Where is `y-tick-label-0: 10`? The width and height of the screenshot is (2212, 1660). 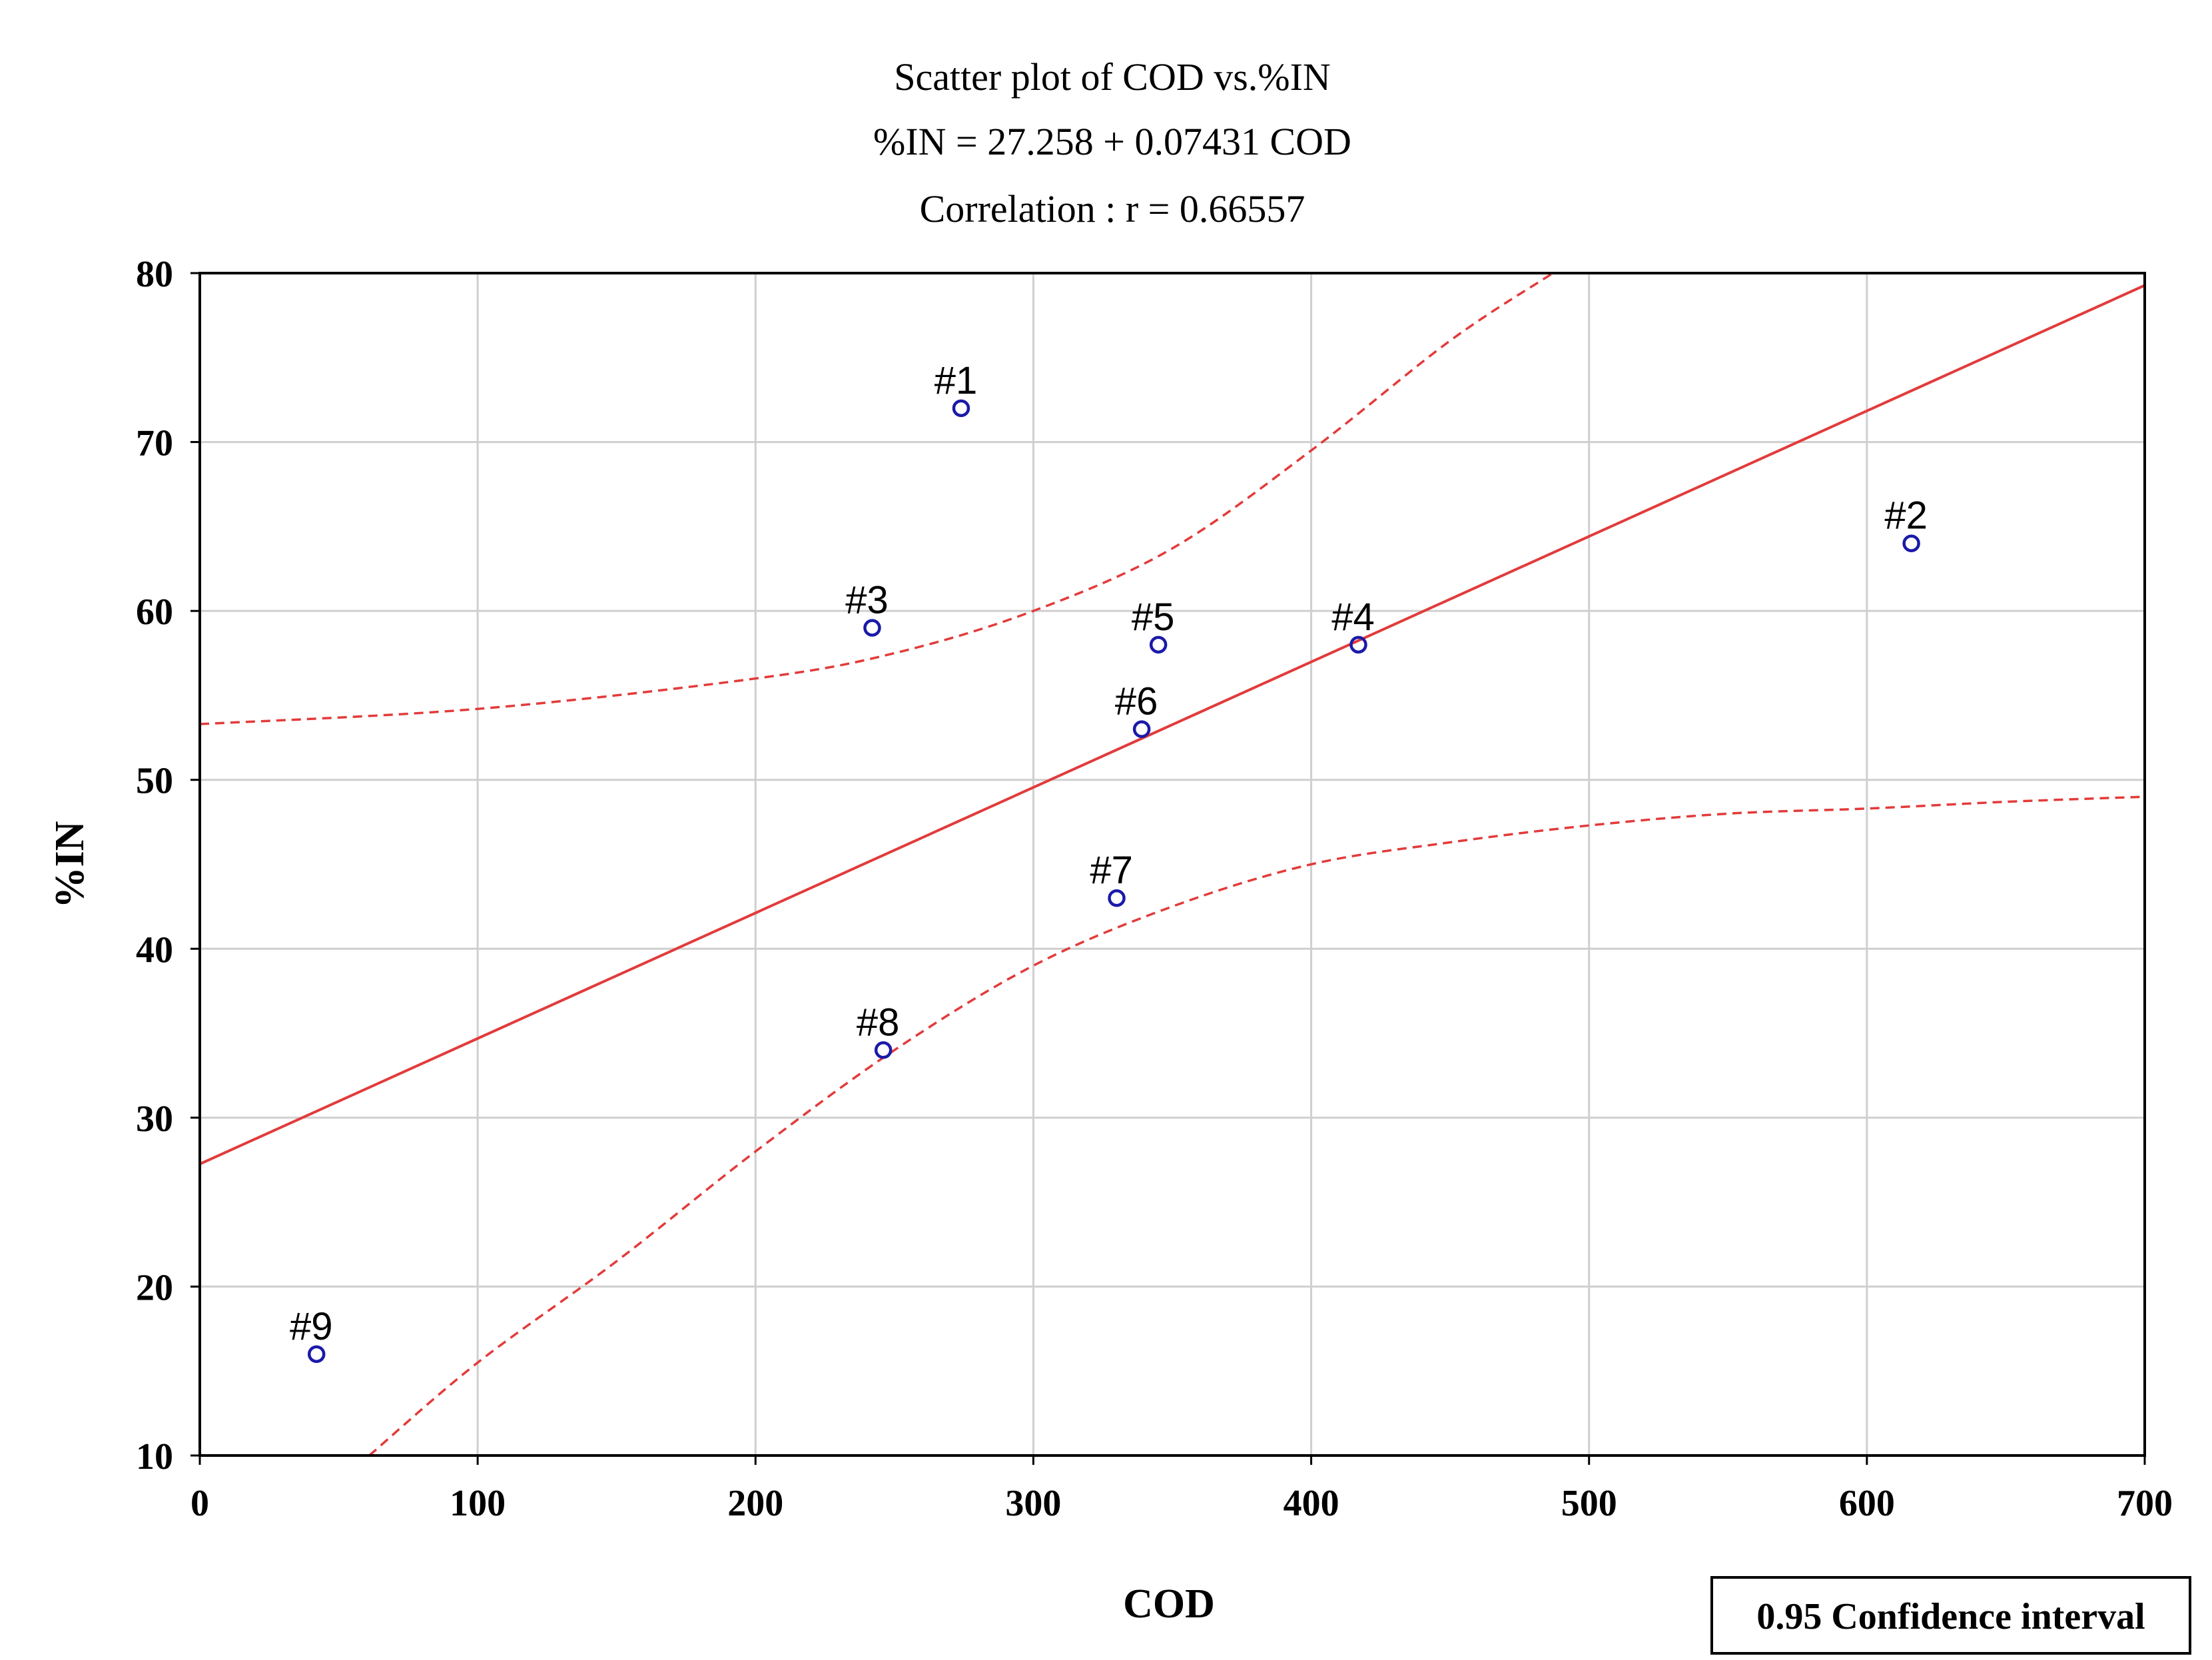
y-tick-label-0: 10 is located at coordinates (154, 1456).